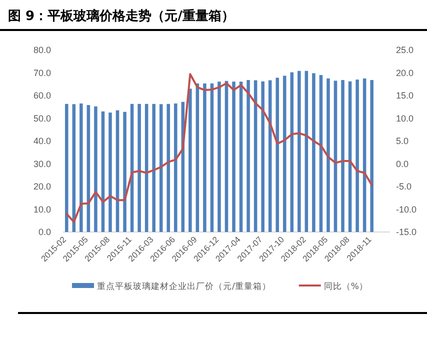  Describe the element at coordinates (346, 286) in the screenshot. I see `legend-label: 同比（%）` at that location.